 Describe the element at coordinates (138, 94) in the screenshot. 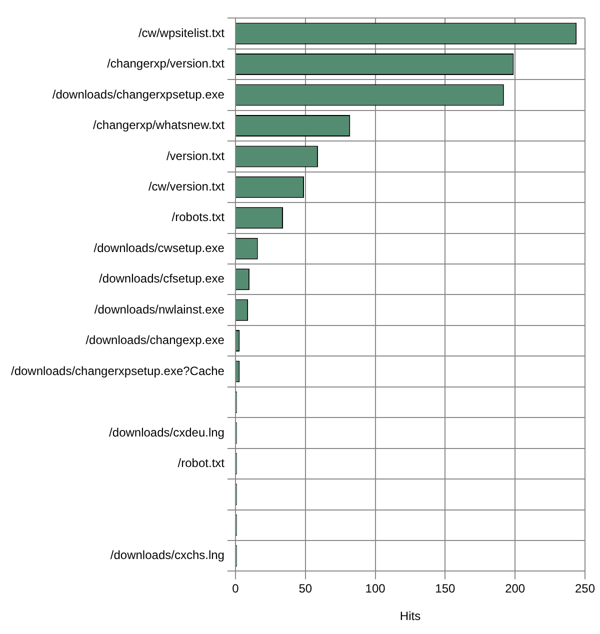

I see `y-tick-label: /downloads/changerxpsetup.exe` at that location.